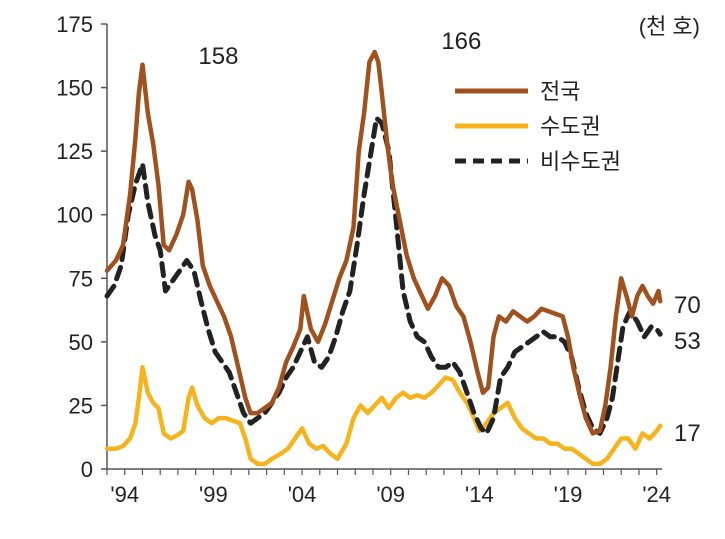 This screenshot has width=725, height=539. I want to click on y-ticks: 0 25 50 75 100 125 150 175, so click(81, 247).